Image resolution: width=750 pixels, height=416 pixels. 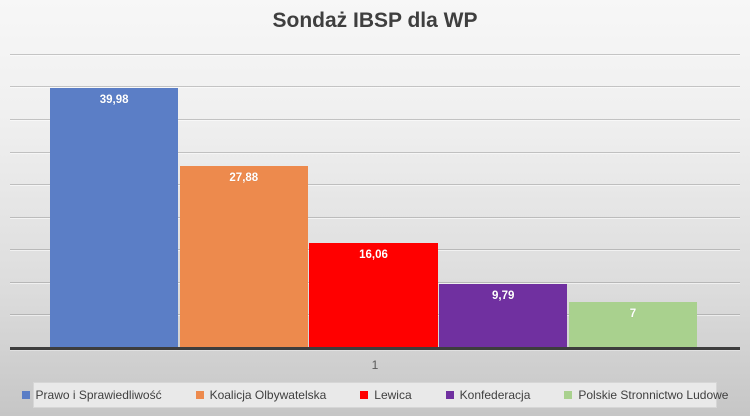 What do you see at coordinates (375, 20) in the screenshot?
I see `chart-title: Sondaż IBSP dla WP` at bounding box center [375, 20].